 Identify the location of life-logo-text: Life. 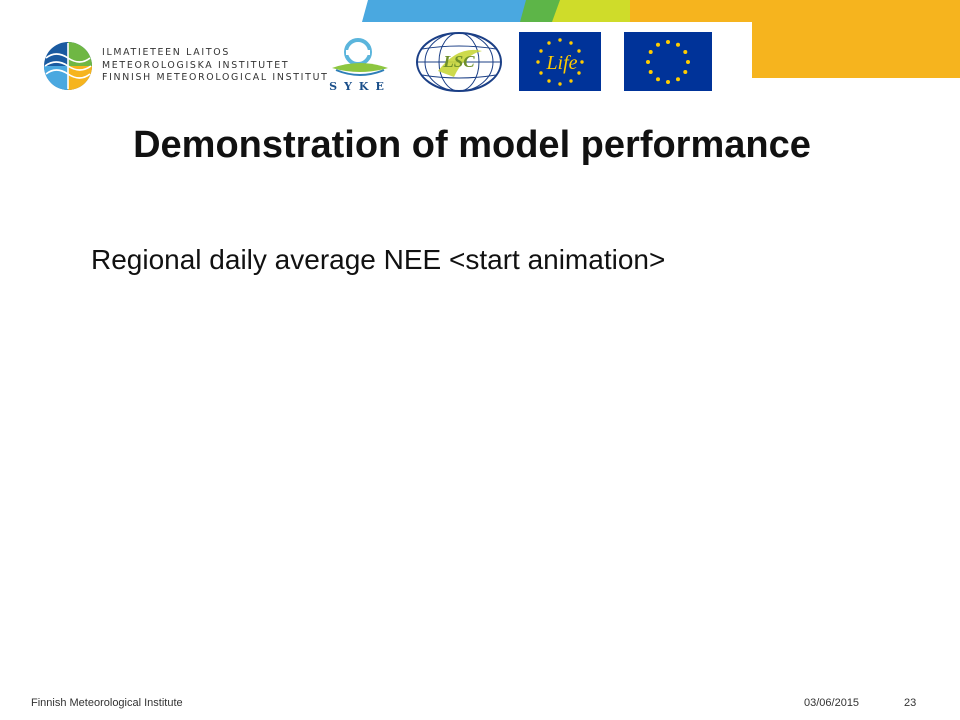
(561, 63).